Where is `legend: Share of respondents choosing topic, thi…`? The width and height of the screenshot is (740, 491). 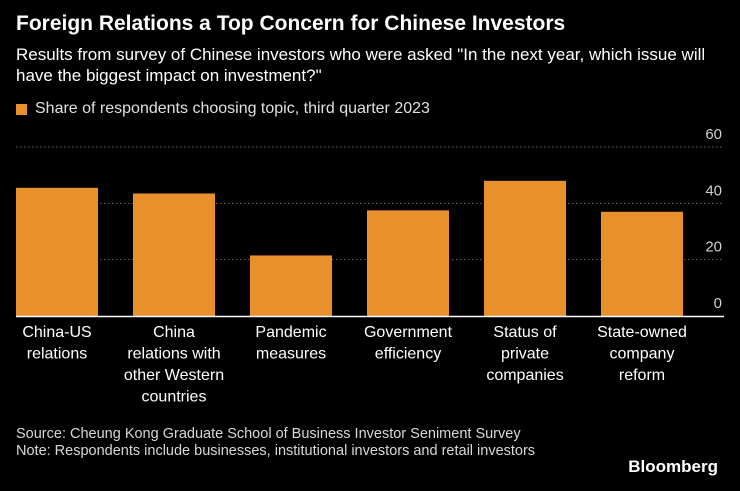
legend: Share of respondents choosing topic, thi… is located at coordinates (223, 109).